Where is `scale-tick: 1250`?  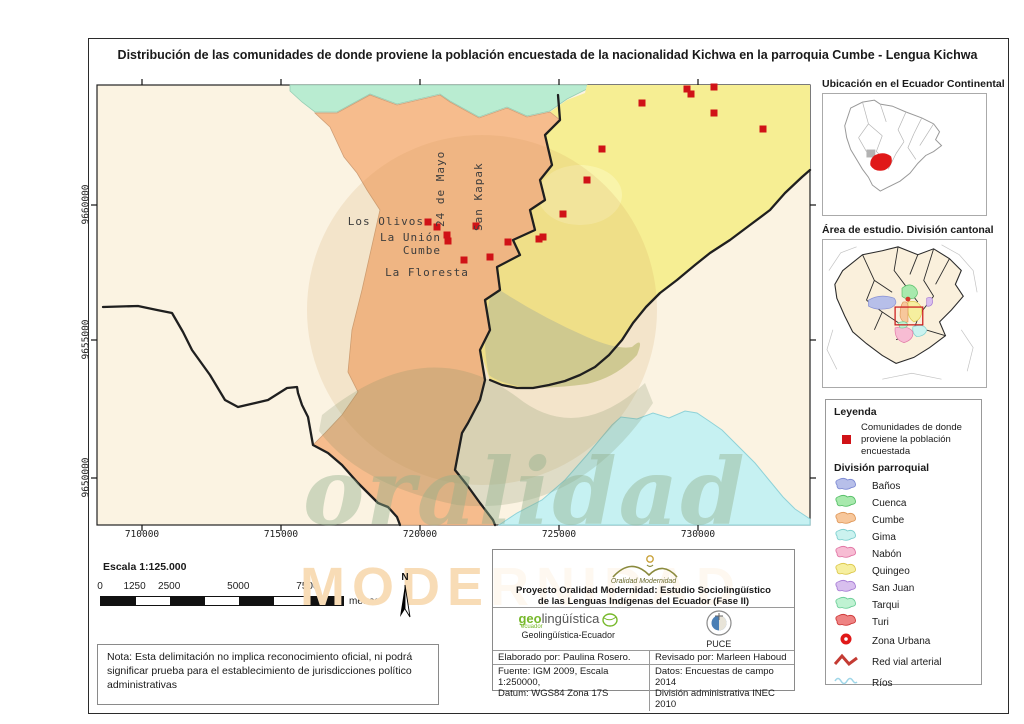
scale-tick: 1250 is located at coordinates (134, 586).